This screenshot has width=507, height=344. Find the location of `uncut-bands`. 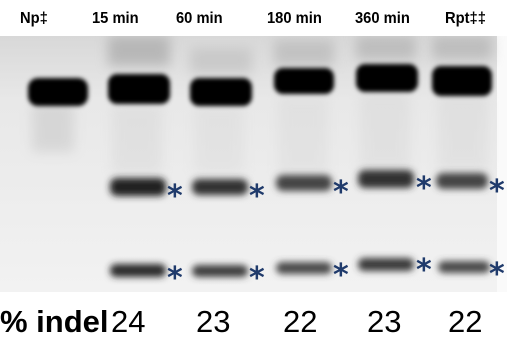

uncut-bands is located at coordinates (260, 85).